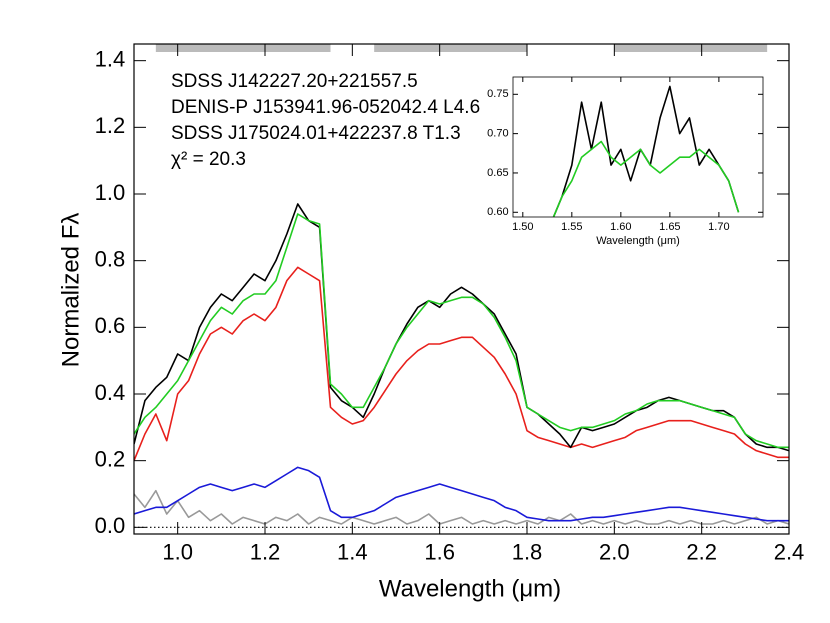 The width and height of the screenshot is (830, 623). Describe the element at coordinates (70, 290) in the screenshot. I see `y-axis-label: Normalized Fλ` at that location.